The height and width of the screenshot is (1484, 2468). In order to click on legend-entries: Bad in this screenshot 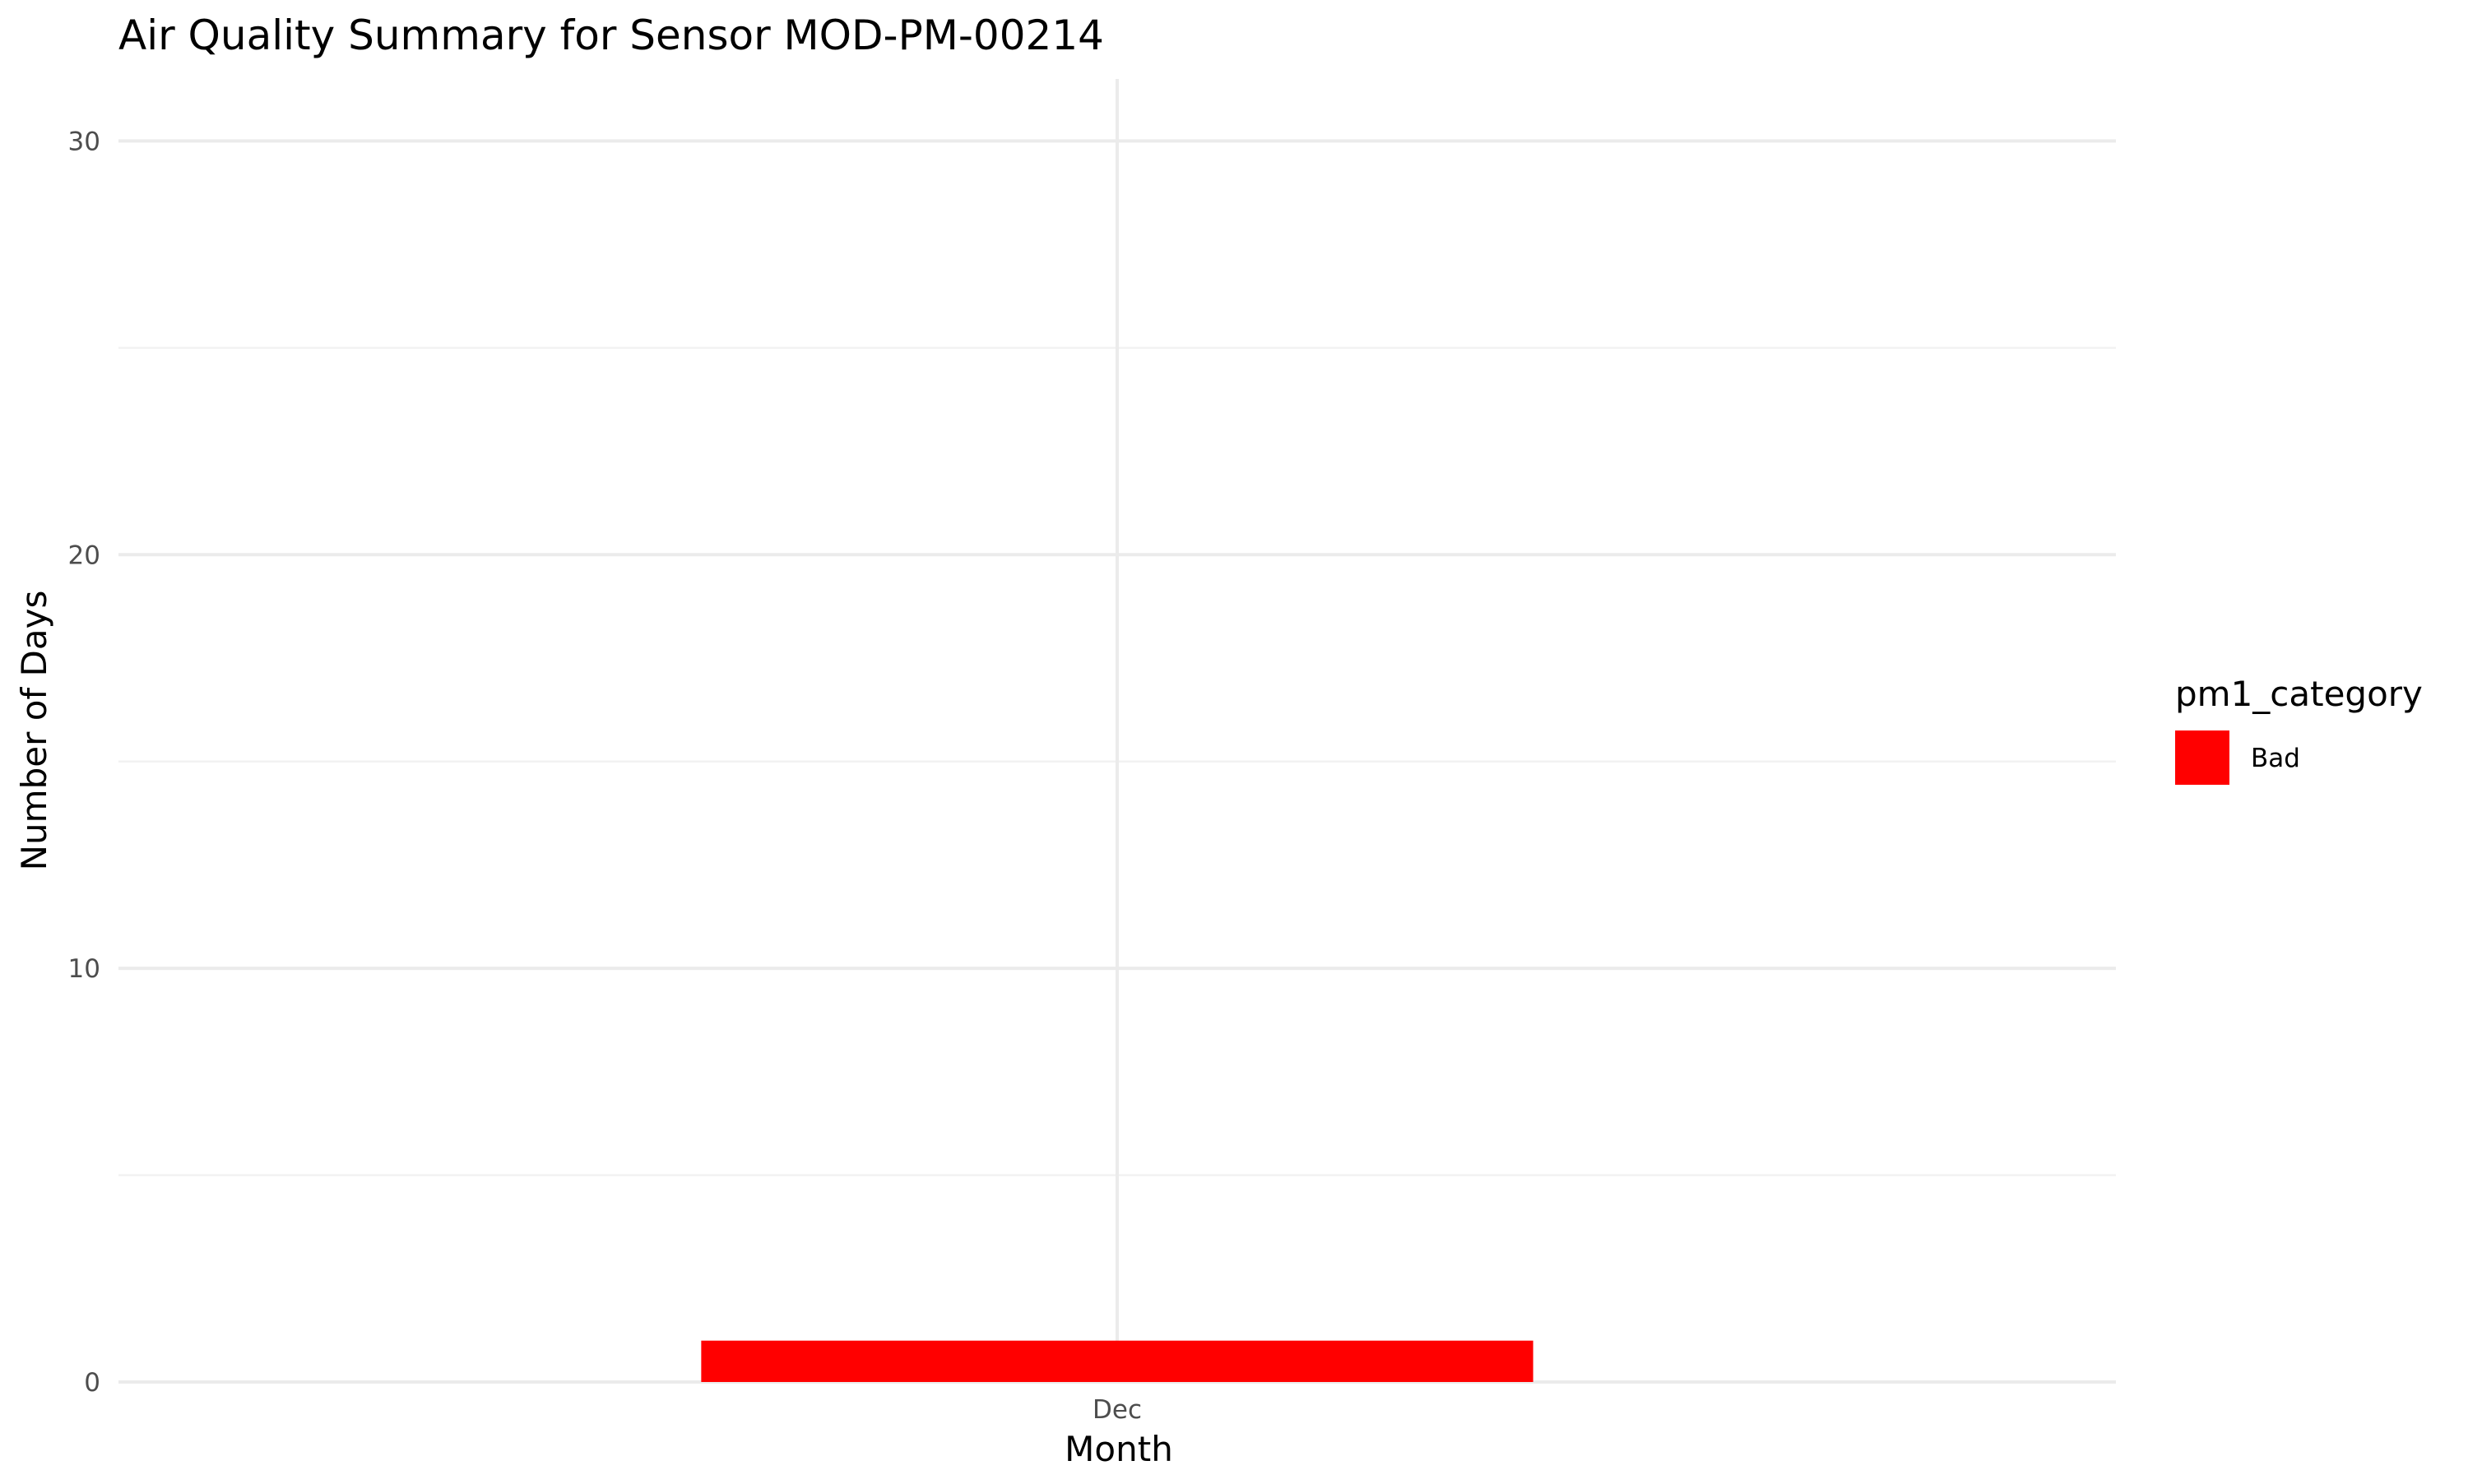, I will do `click(2237, 757)`.